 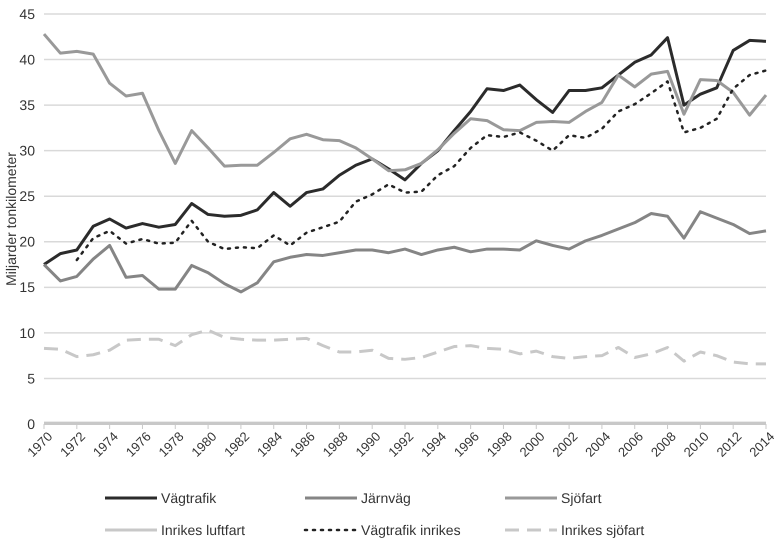 What do you see at coordinates (27, 14) in the screenshot?
I see `y-tick-label: 45` at bounding box center [27, 14].